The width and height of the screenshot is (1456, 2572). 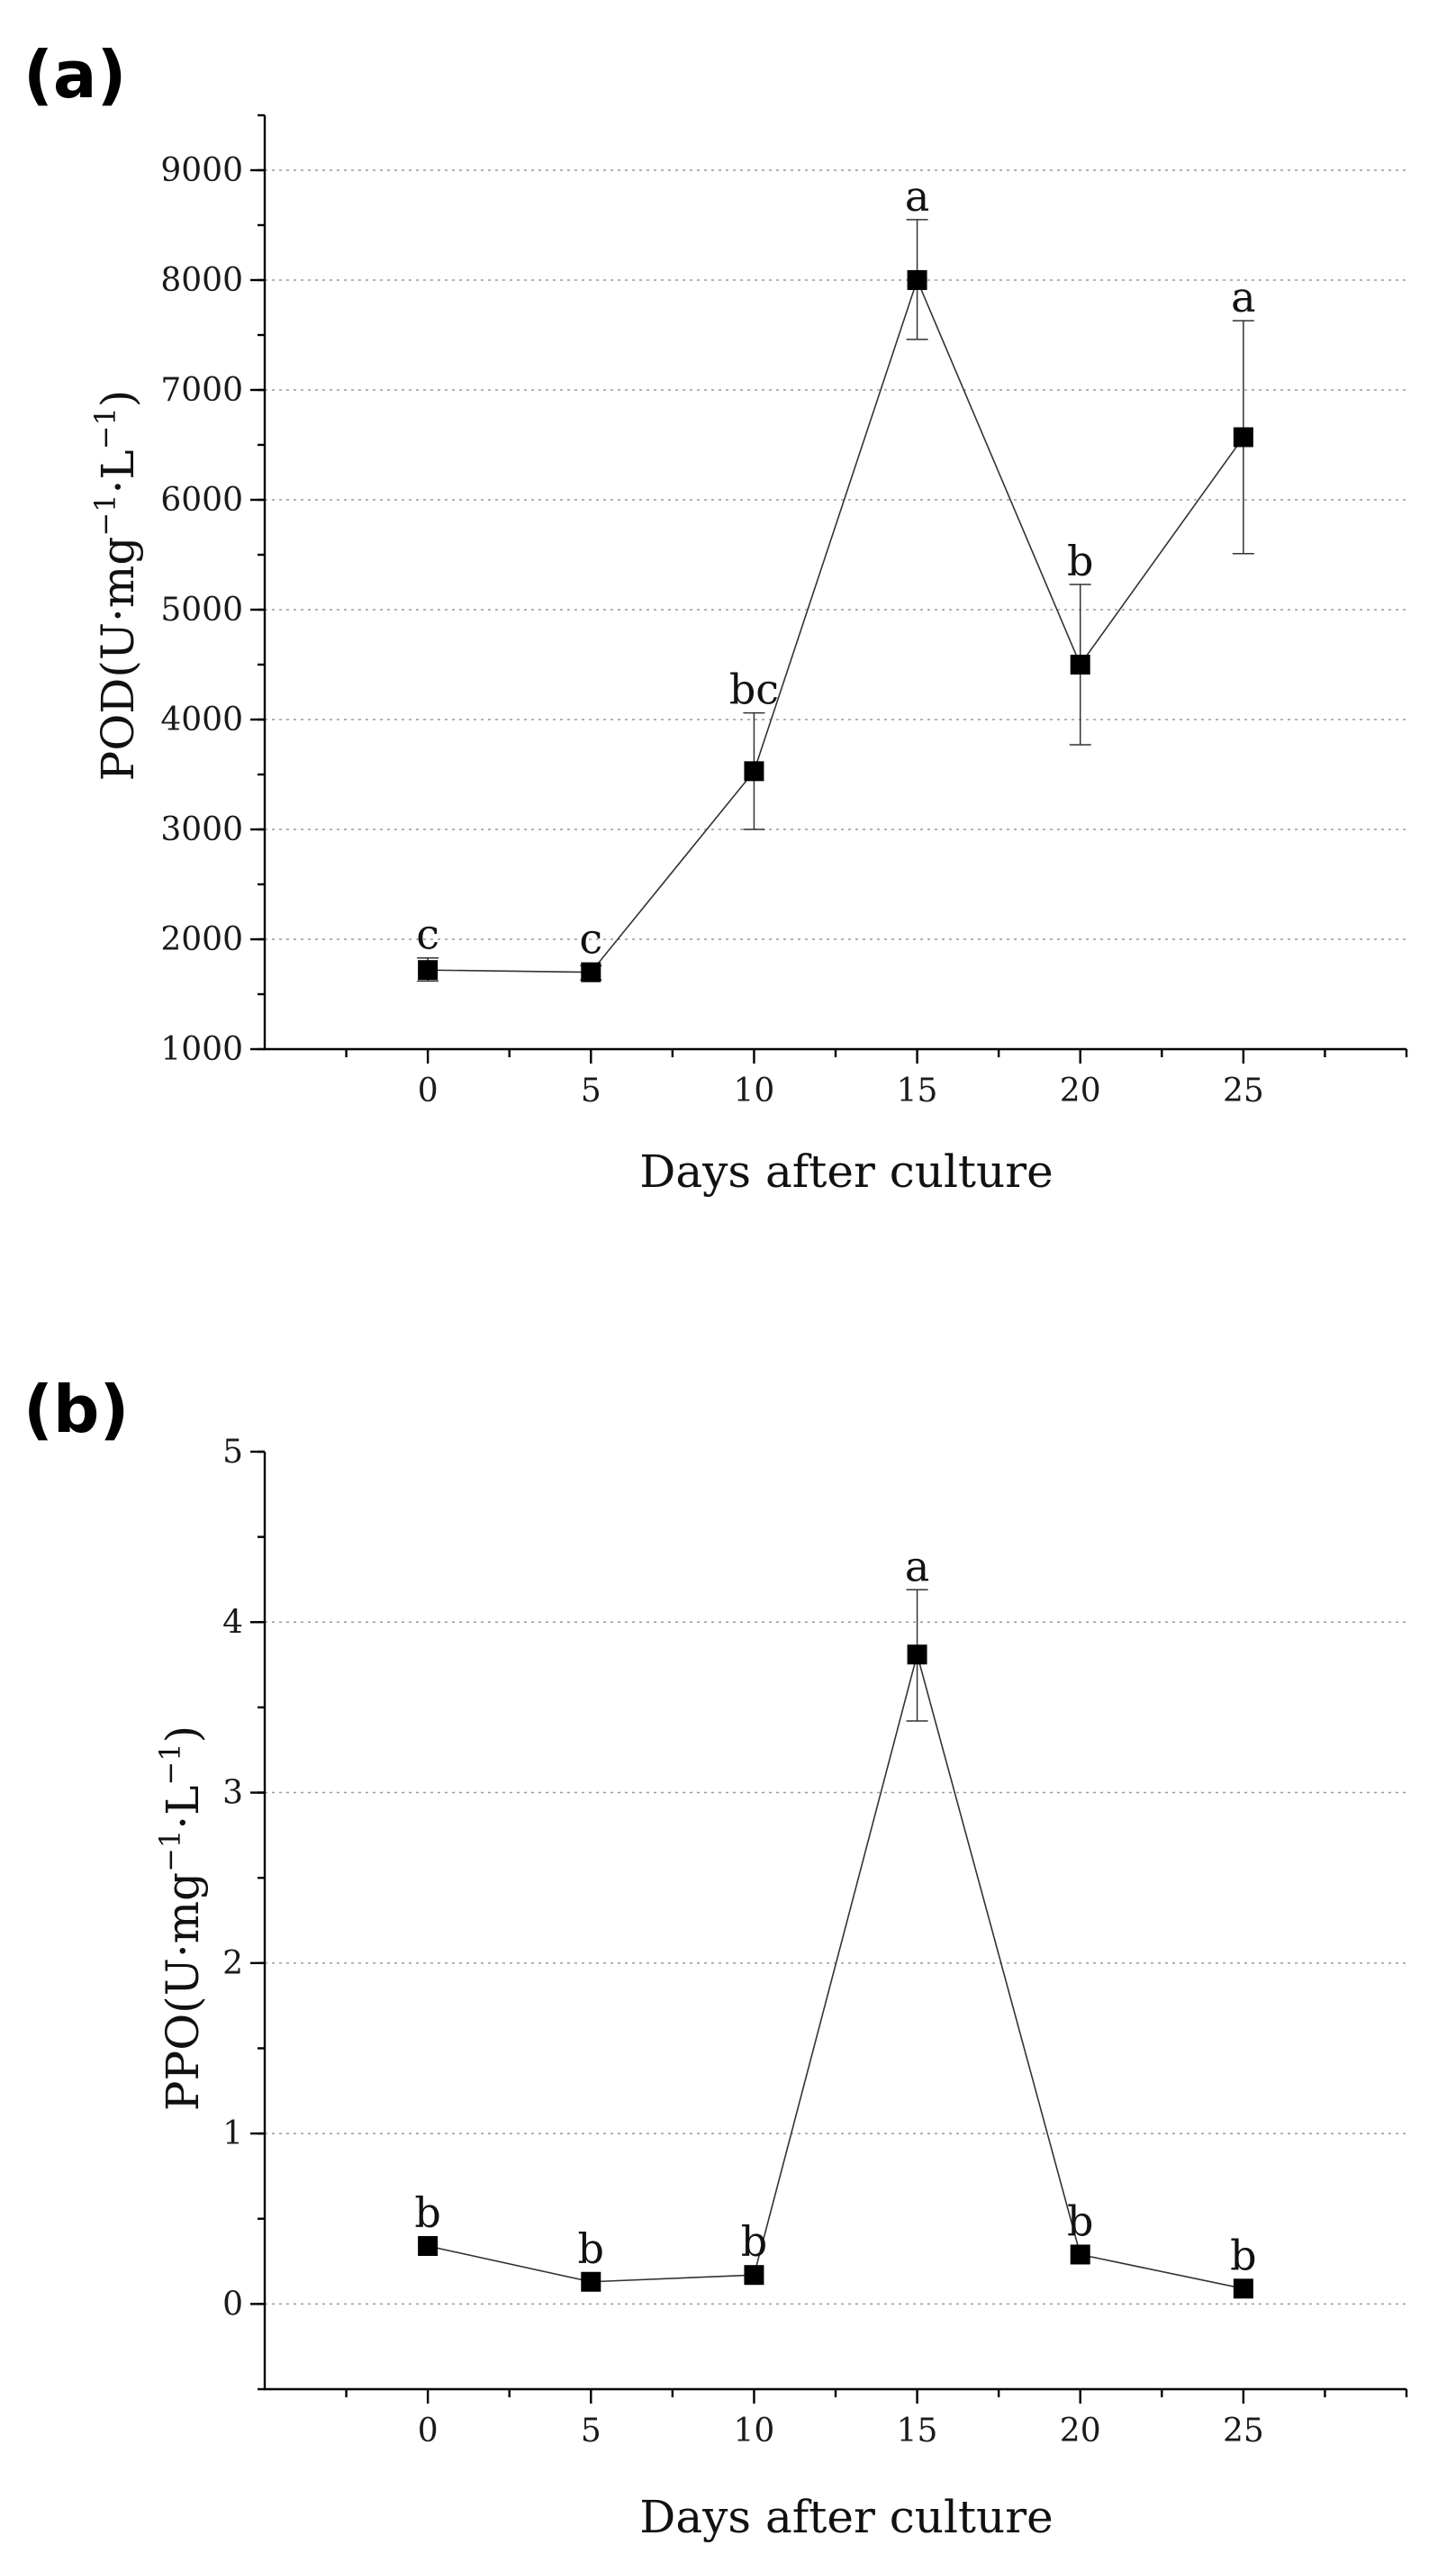 I want to click on panel-b-y-axis-title: PPO(U·mg−1·L−1), so click(x=181, y=1918).